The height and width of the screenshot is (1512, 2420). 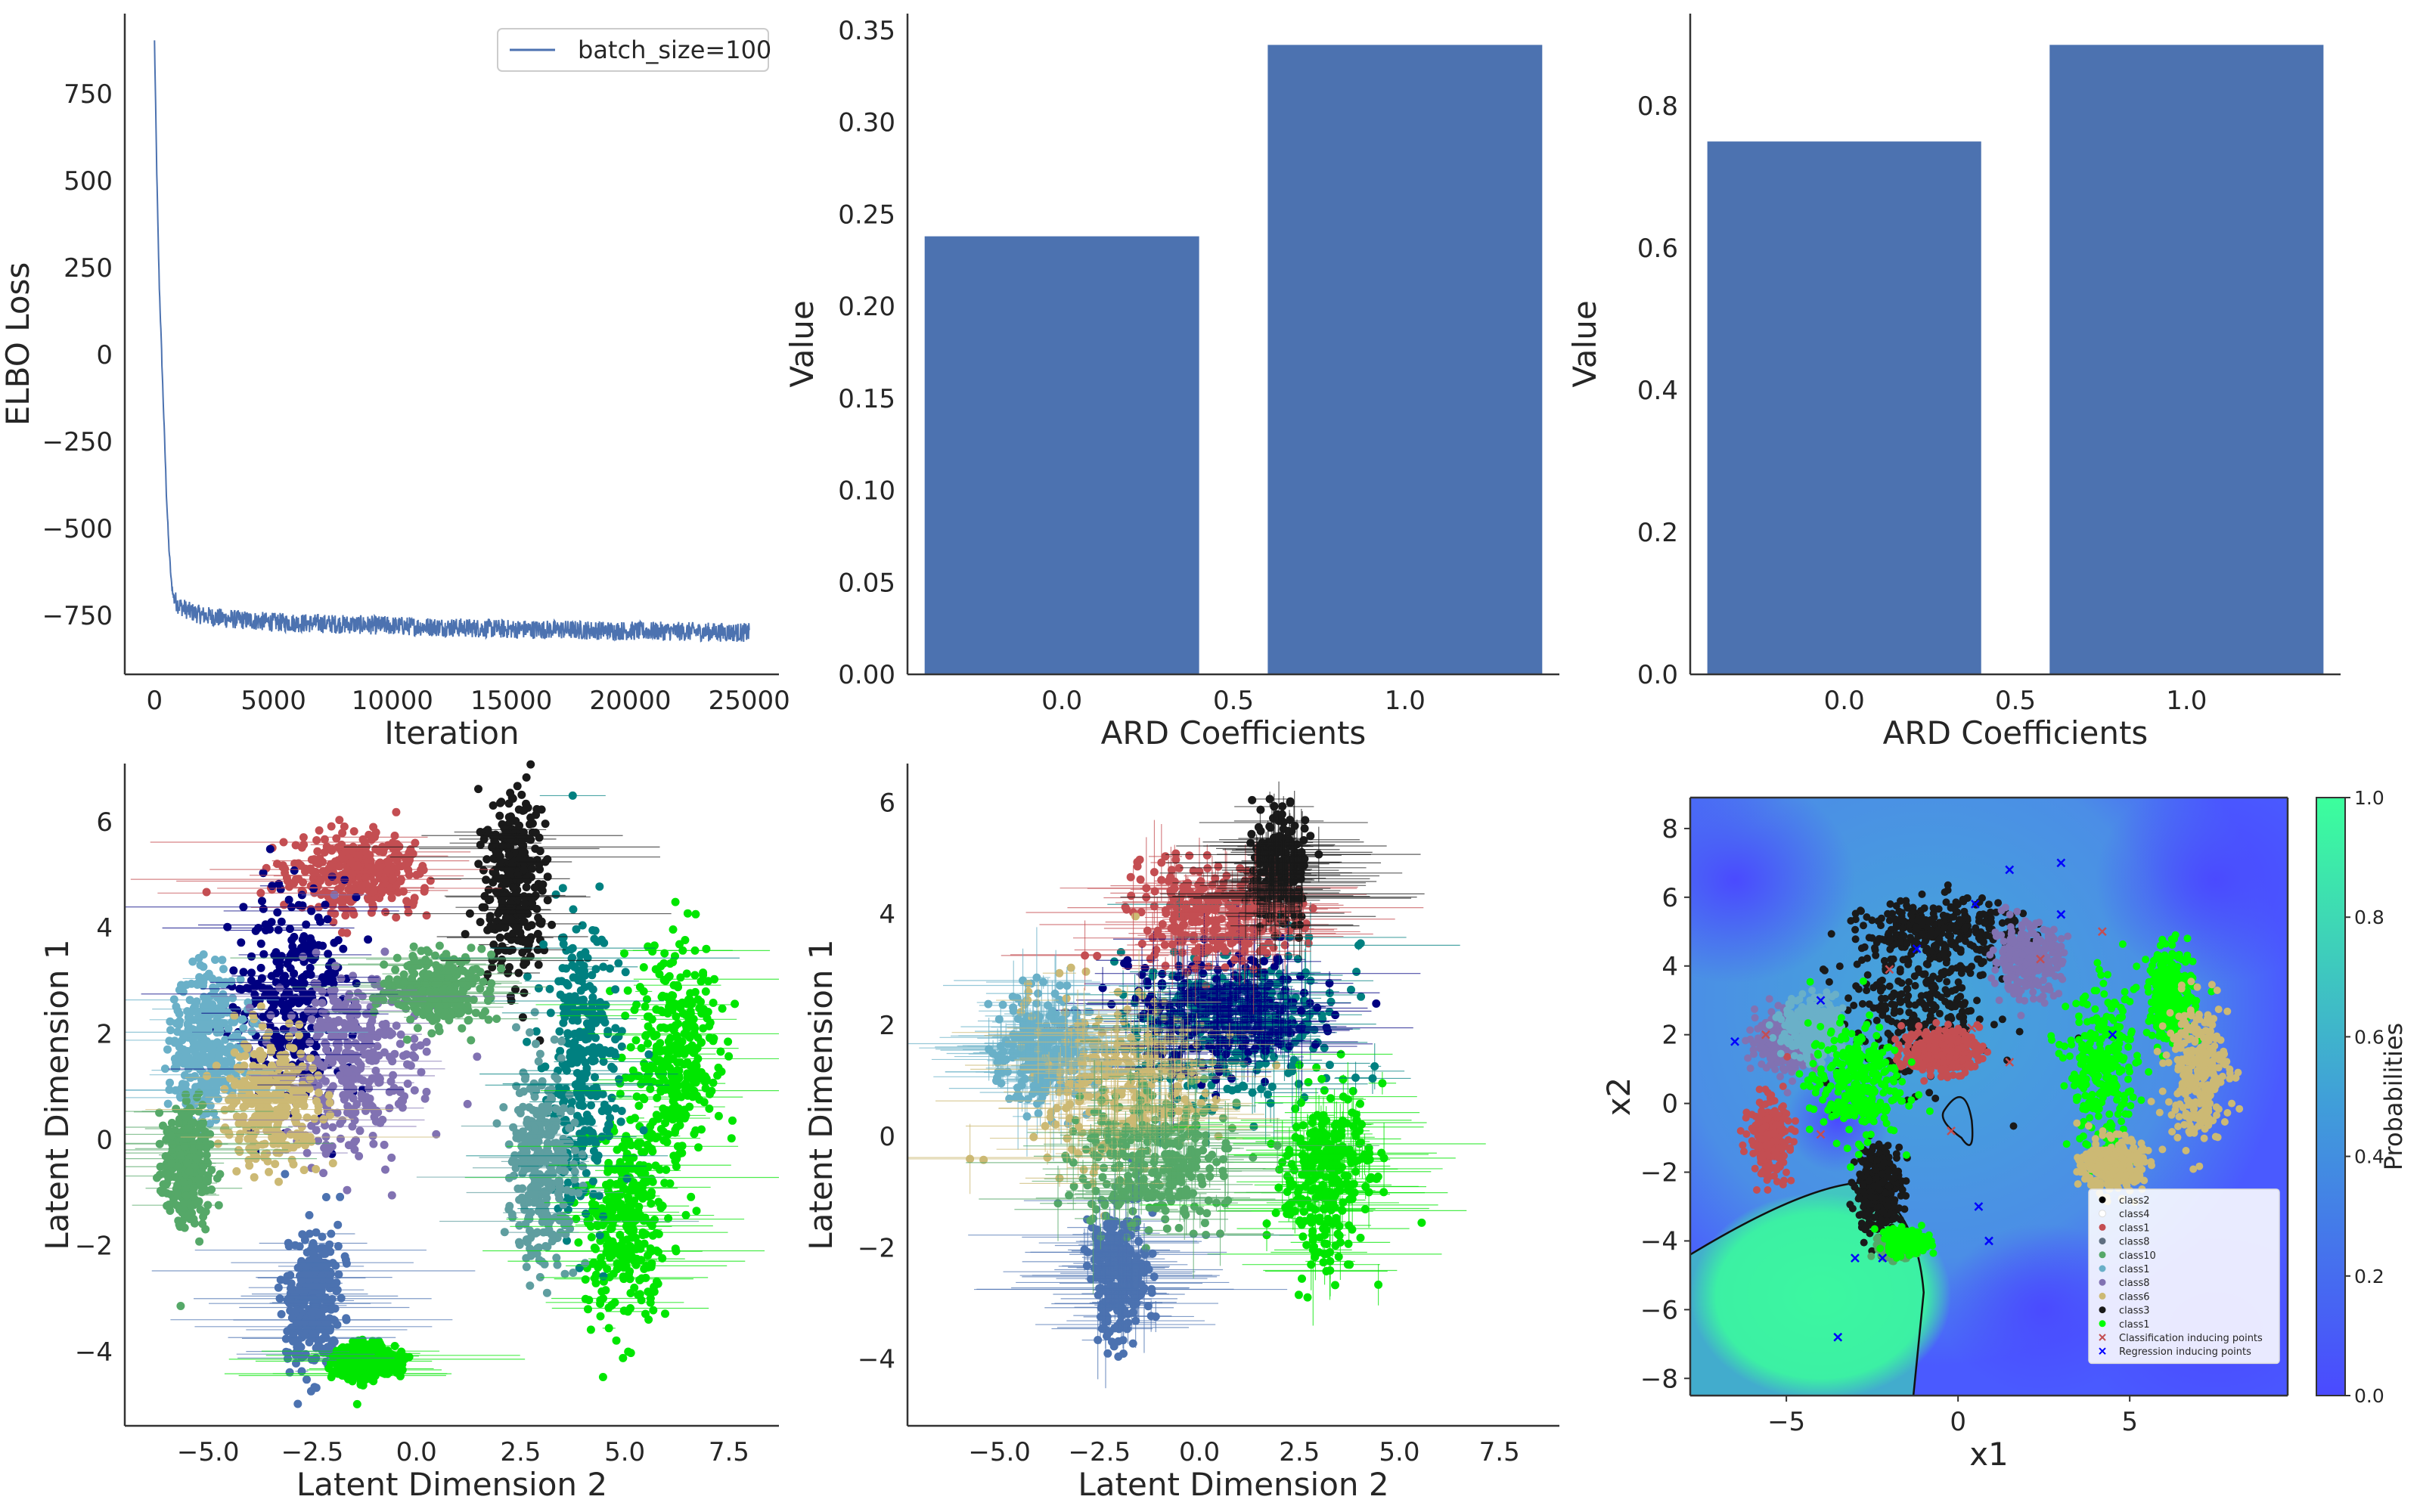 I want to click on y-tick-label: 750, so click(x=88, y=94).